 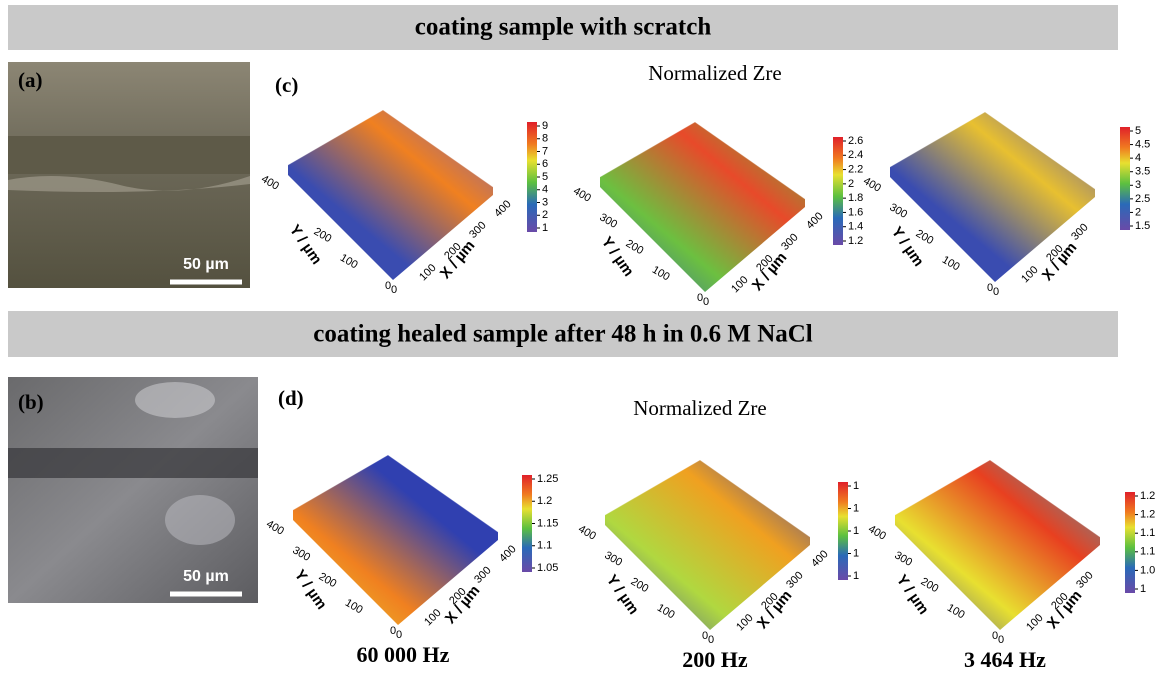 What do you see at coordinates (1142, 226) in the screenshot?
I see `colorbar-label: 1.5` at bounding box center [1142, 226].